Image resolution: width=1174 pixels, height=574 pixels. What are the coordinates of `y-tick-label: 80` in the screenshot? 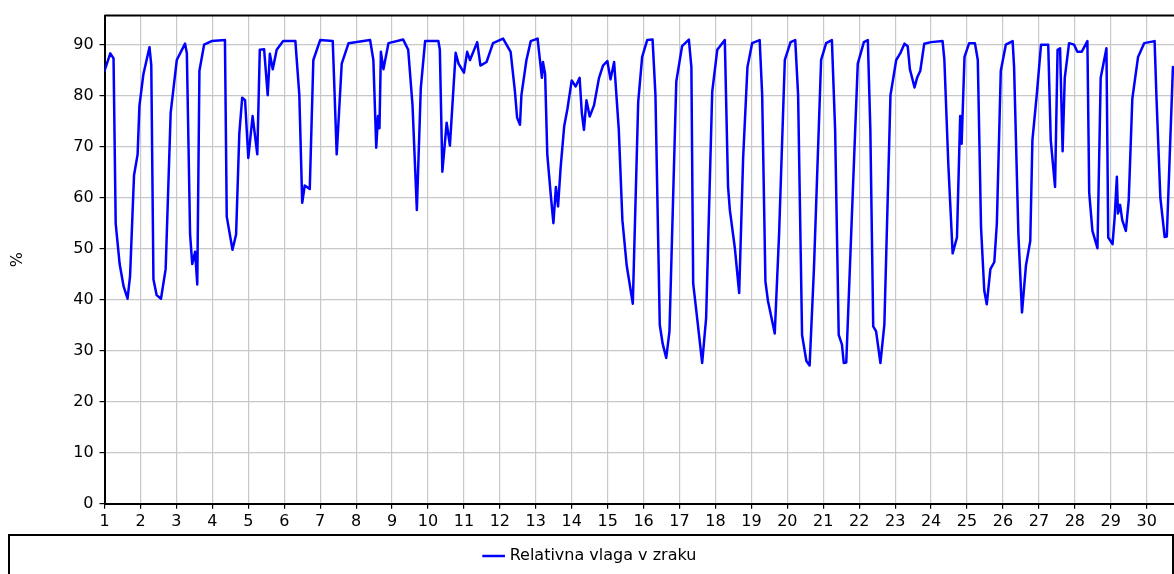 It's located at (83, 94).